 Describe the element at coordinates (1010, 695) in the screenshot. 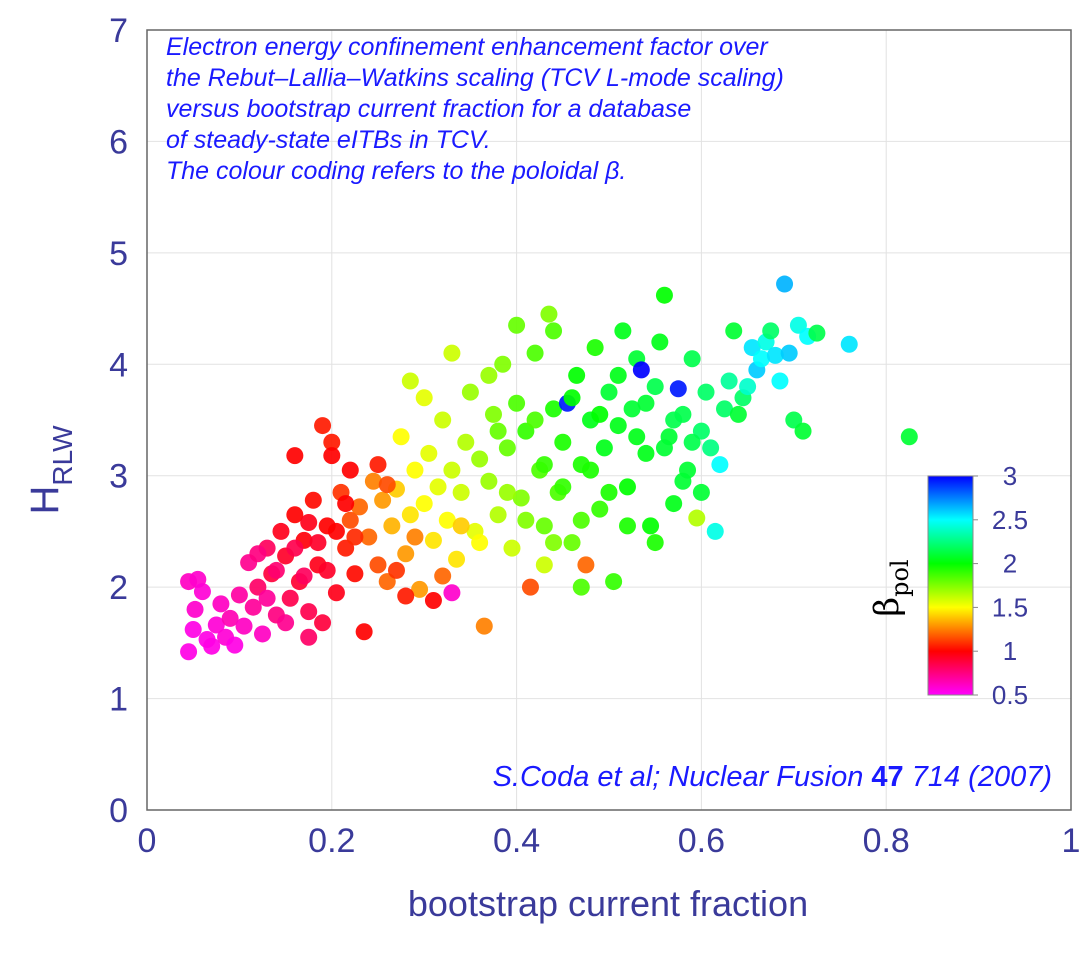

I see `colorbar-tick-label: 0.5` at that location.